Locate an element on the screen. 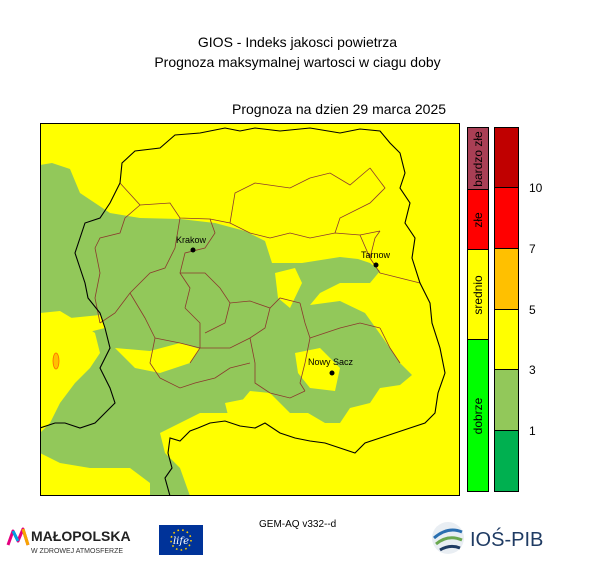  ios-pib-logo-text: IOŚ-PIB is located at coordinates (506, 539).